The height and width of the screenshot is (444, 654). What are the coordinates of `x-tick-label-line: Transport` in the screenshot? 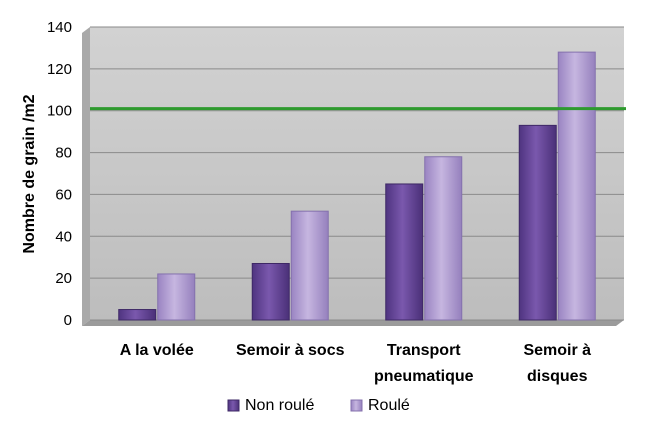 It's located at (424, 350).